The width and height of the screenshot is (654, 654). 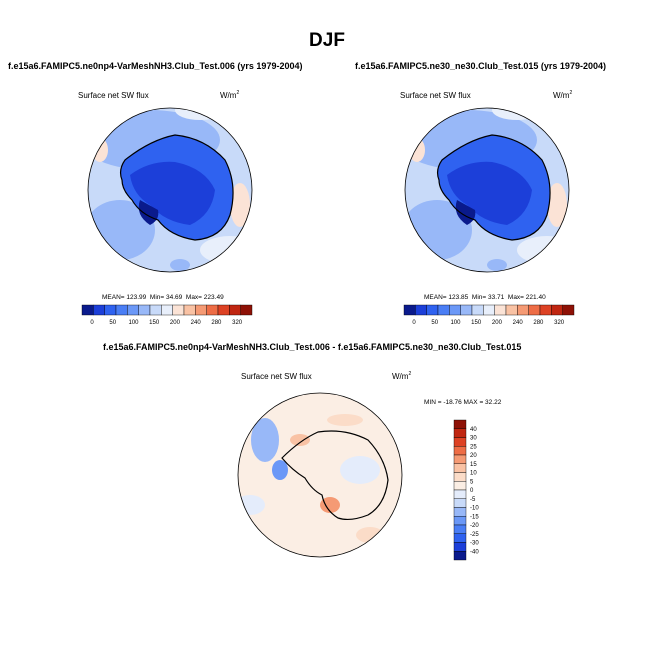 What do you see at coordinates (473, 430) in the screenshot?
I see `difference-colorbar-tick-label: 40` at bounding box center [473, 430].